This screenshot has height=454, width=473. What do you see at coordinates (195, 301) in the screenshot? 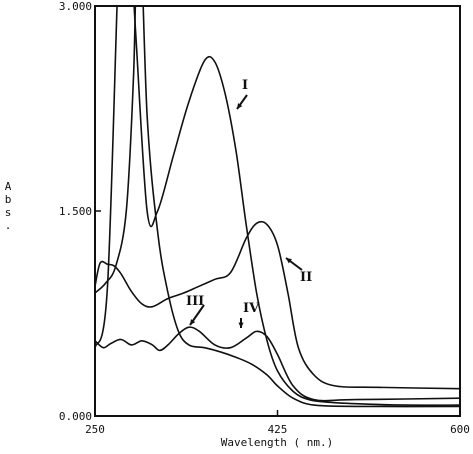
I see `curve-label-III: III` at bounding box center [195, 301].